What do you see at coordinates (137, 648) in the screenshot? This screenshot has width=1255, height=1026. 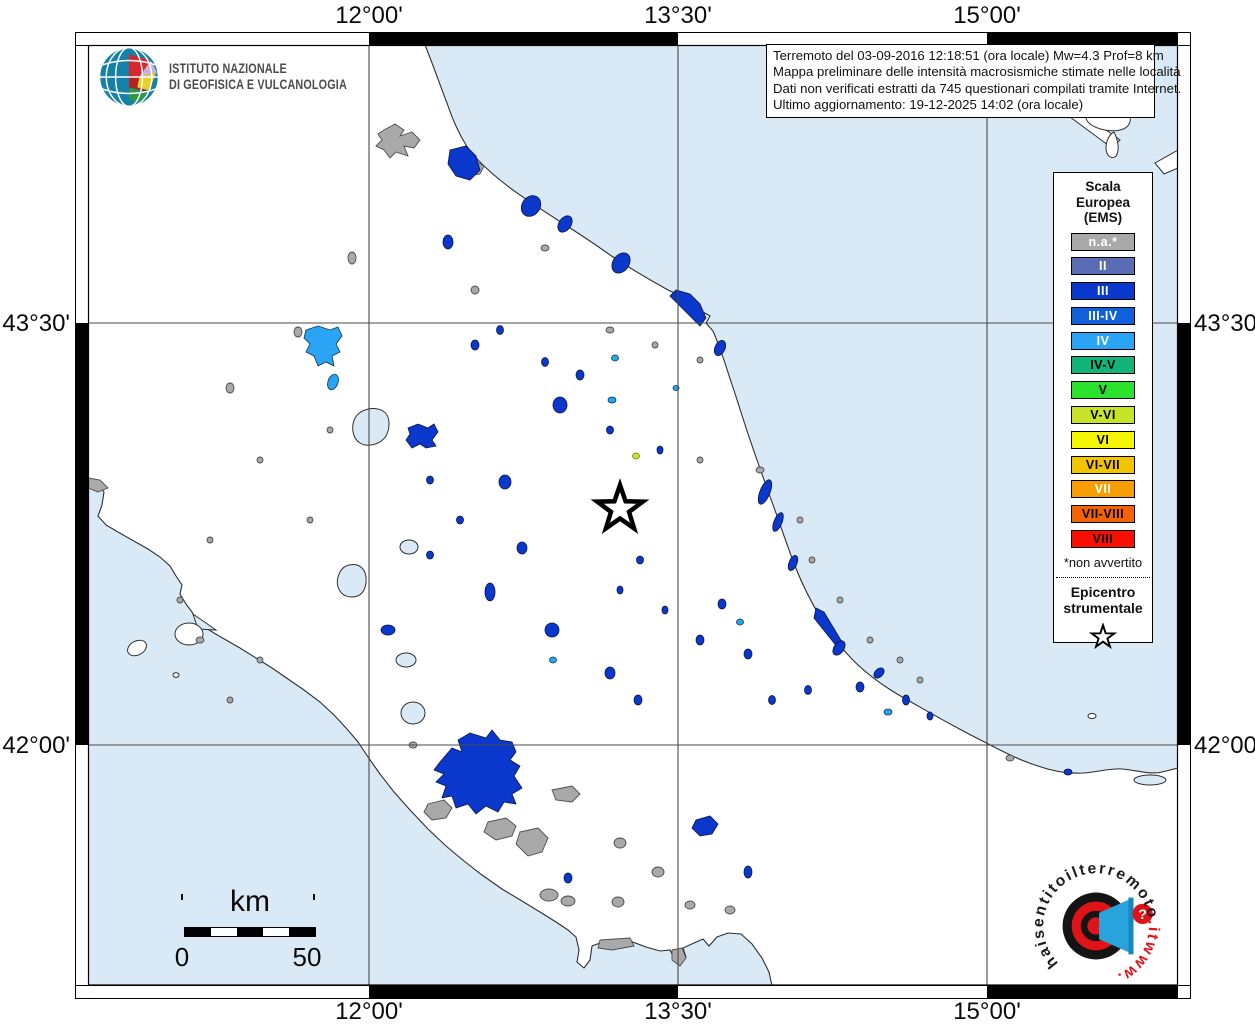 I see `giglio-island` at bounding box center [137, 648].